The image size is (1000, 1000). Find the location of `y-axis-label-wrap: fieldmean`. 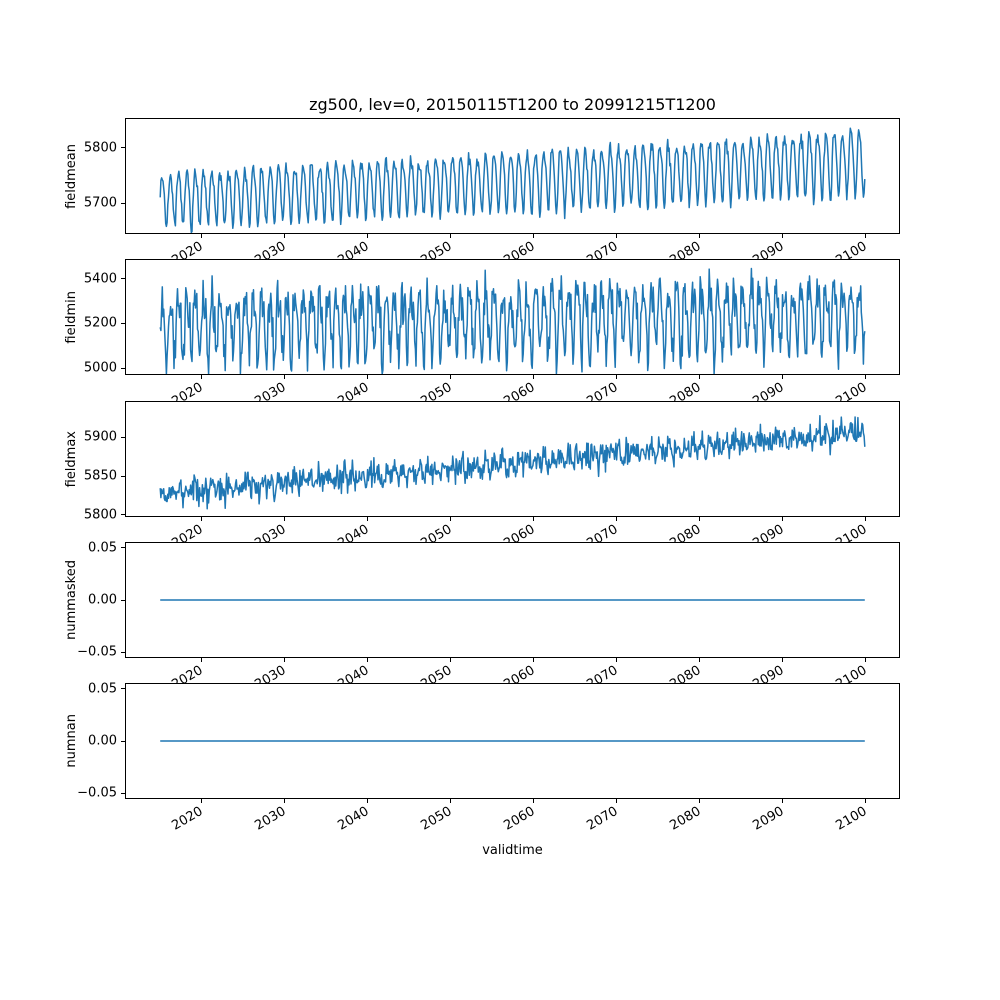

y-axis-label-wrap: fieldmean is located at coordinates (71, 176).